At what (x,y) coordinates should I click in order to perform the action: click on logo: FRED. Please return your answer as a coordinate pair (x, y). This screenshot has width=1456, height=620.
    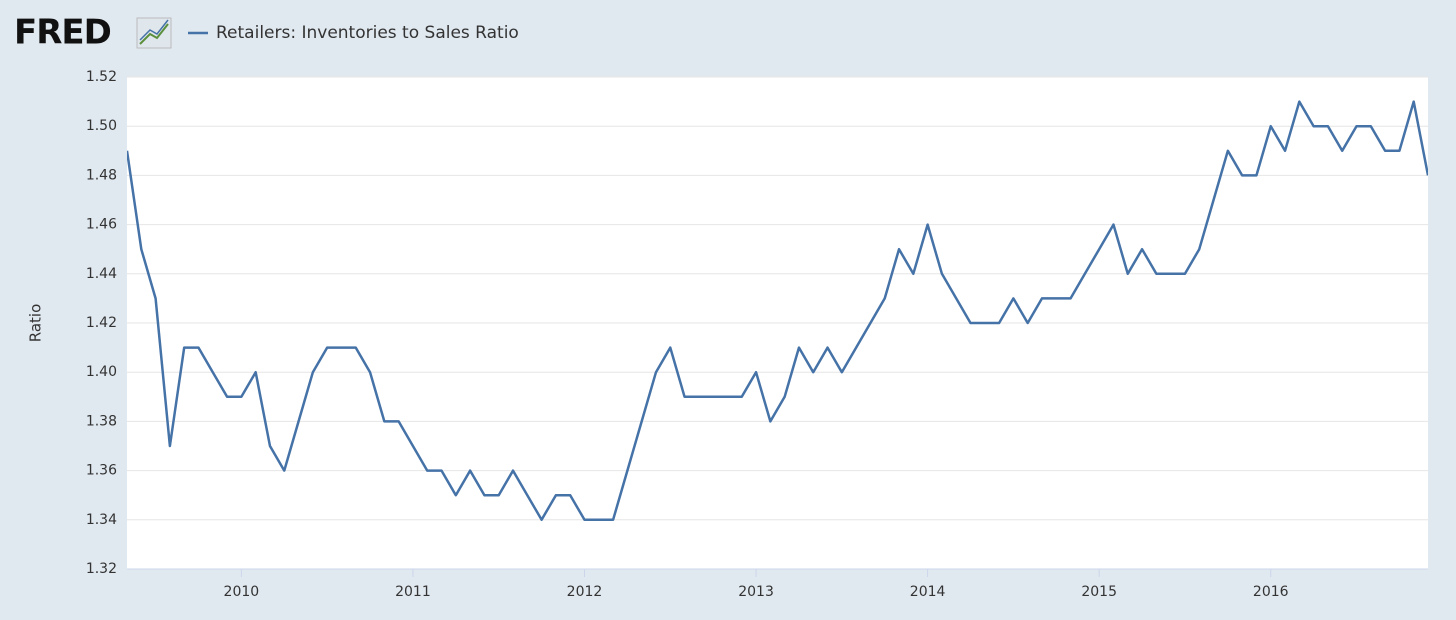
    Looking at the image, I should click on (62, 33).